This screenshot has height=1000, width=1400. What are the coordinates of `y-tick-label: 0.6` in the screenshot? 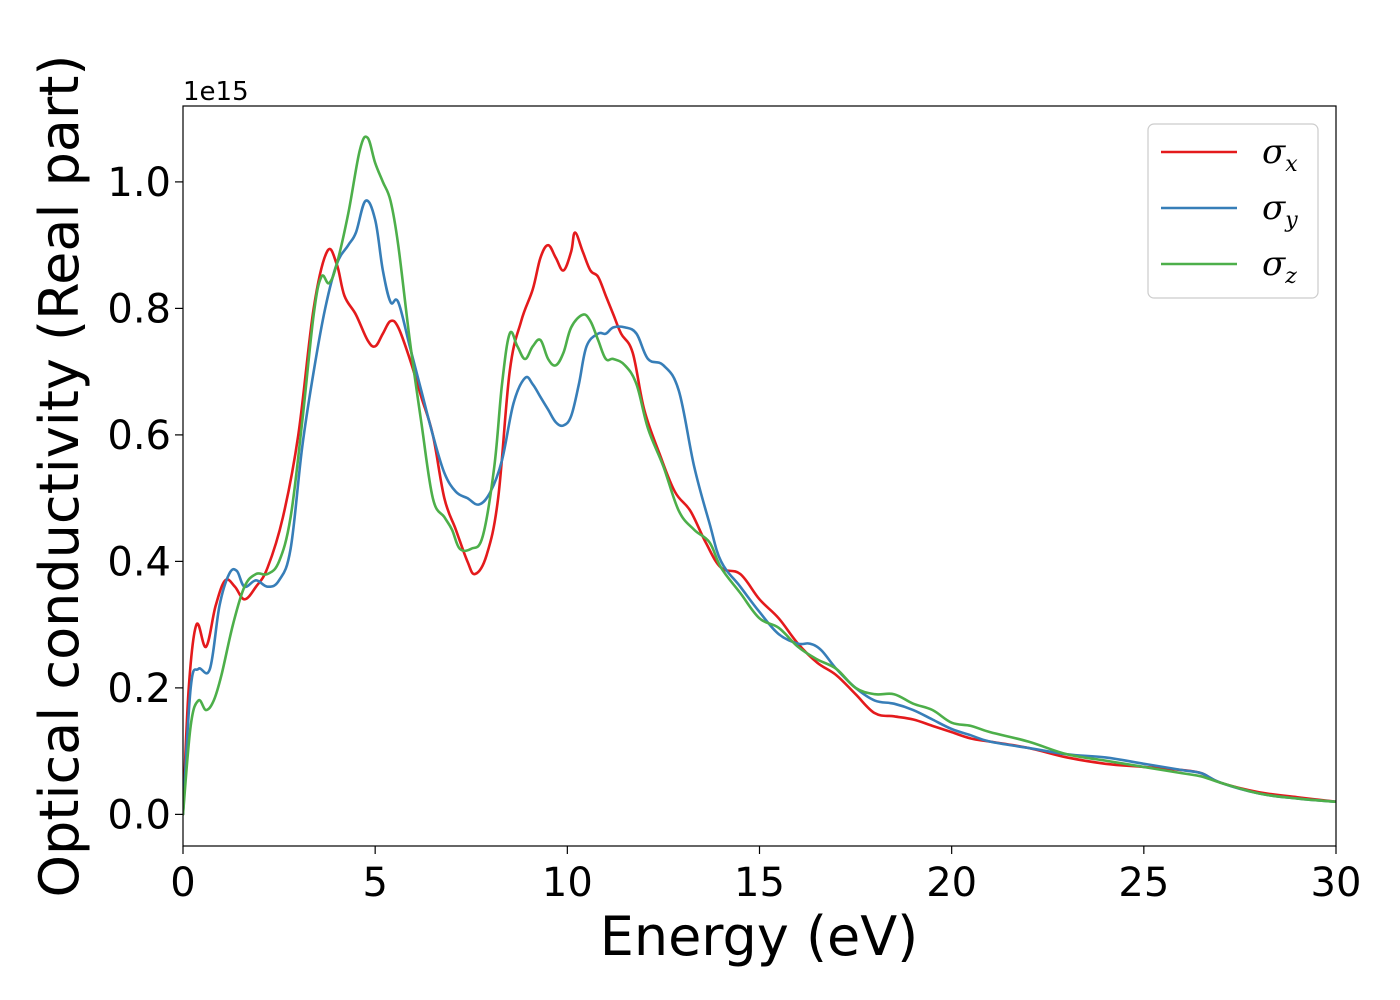 It's located at (139, 436).